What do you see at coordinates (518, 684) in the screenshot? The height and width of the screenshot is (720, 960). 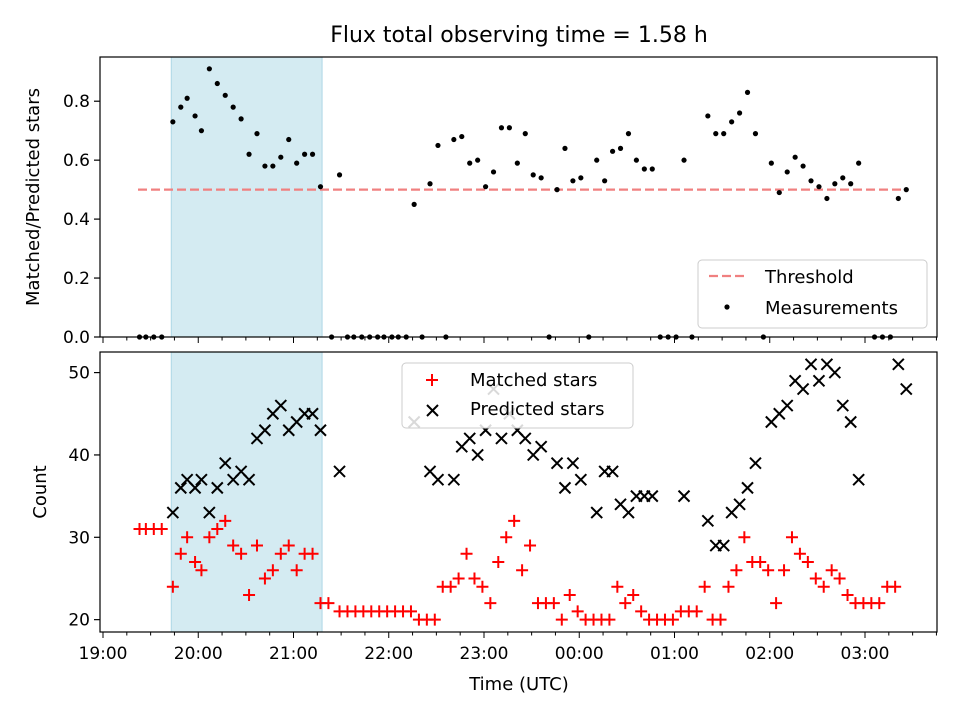 I see `bottom-x-axis-label: Time (UTC)` at bounding box center [518, 684].